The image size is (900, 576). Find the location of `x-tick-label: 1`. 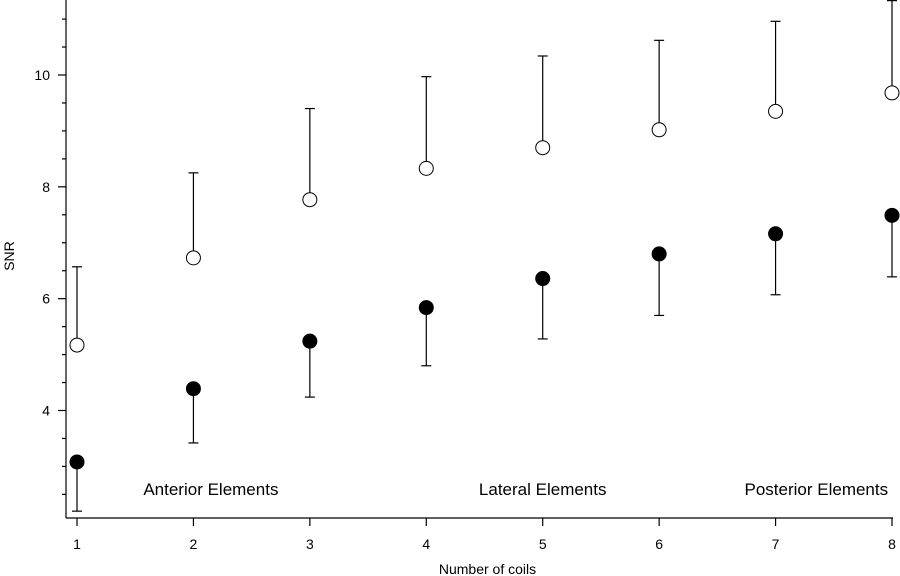

x-tick-label: 1 is located at coordinates (77, 544).